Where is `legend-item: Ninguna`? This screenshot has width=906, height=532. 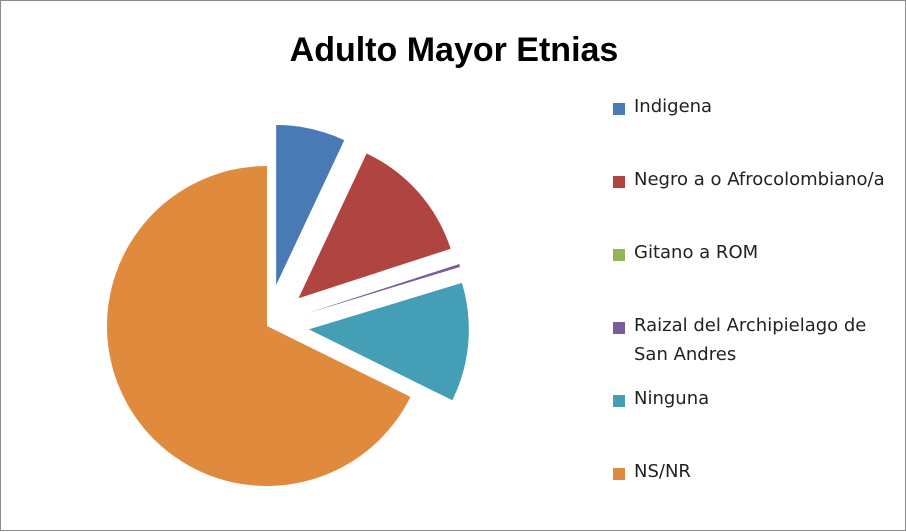
legend-item: Ninguna is located at coordinates (755, 400).